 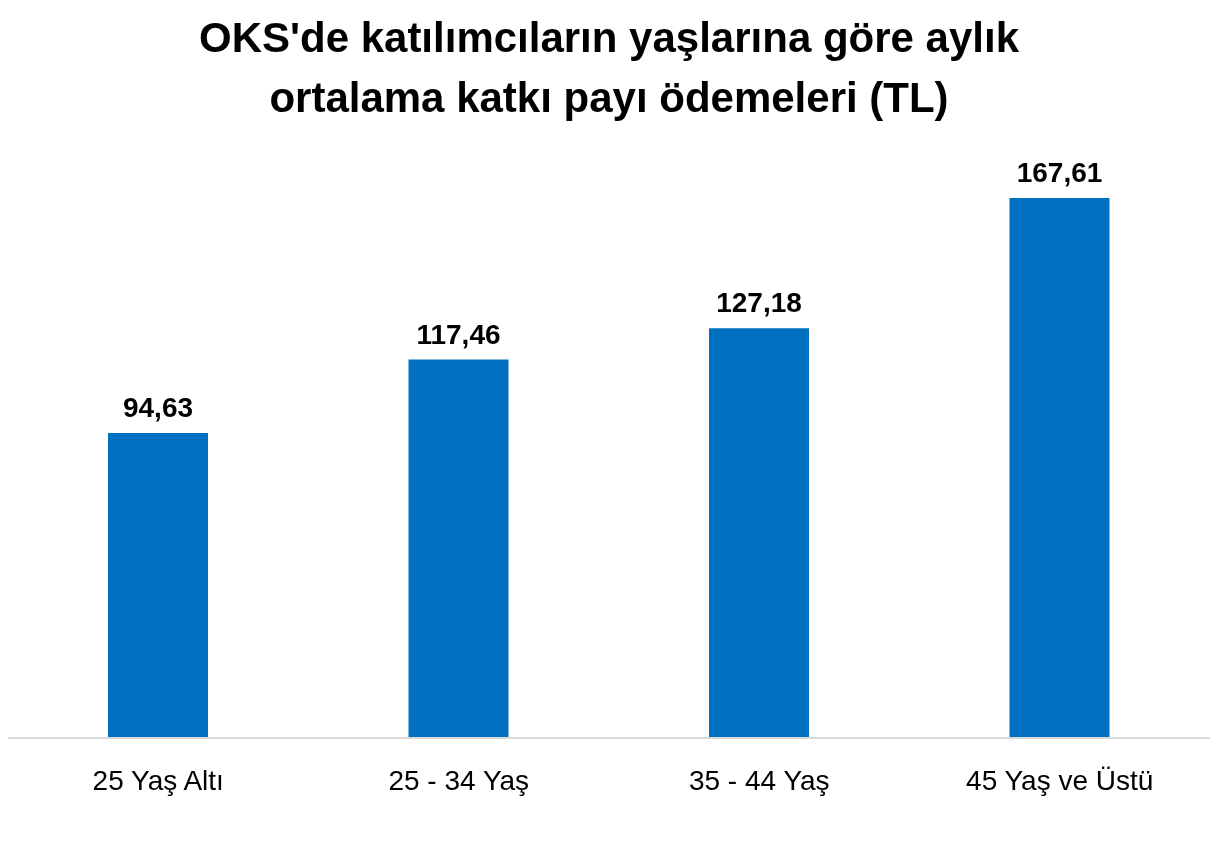 I want to click on data-label: 117,46, so click(x=458, y=334).